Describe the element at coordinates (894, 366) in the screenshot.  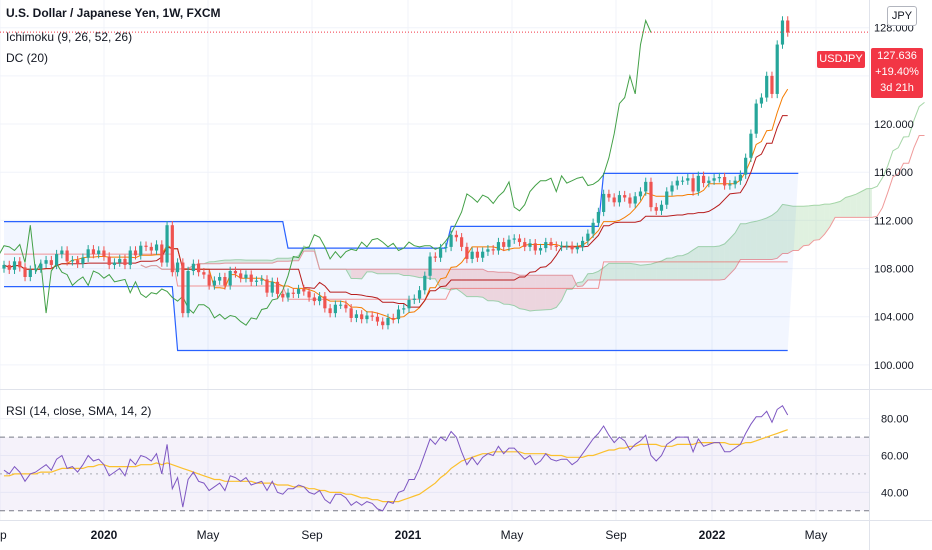
I see `price-tick-label: 100.000` at that location.